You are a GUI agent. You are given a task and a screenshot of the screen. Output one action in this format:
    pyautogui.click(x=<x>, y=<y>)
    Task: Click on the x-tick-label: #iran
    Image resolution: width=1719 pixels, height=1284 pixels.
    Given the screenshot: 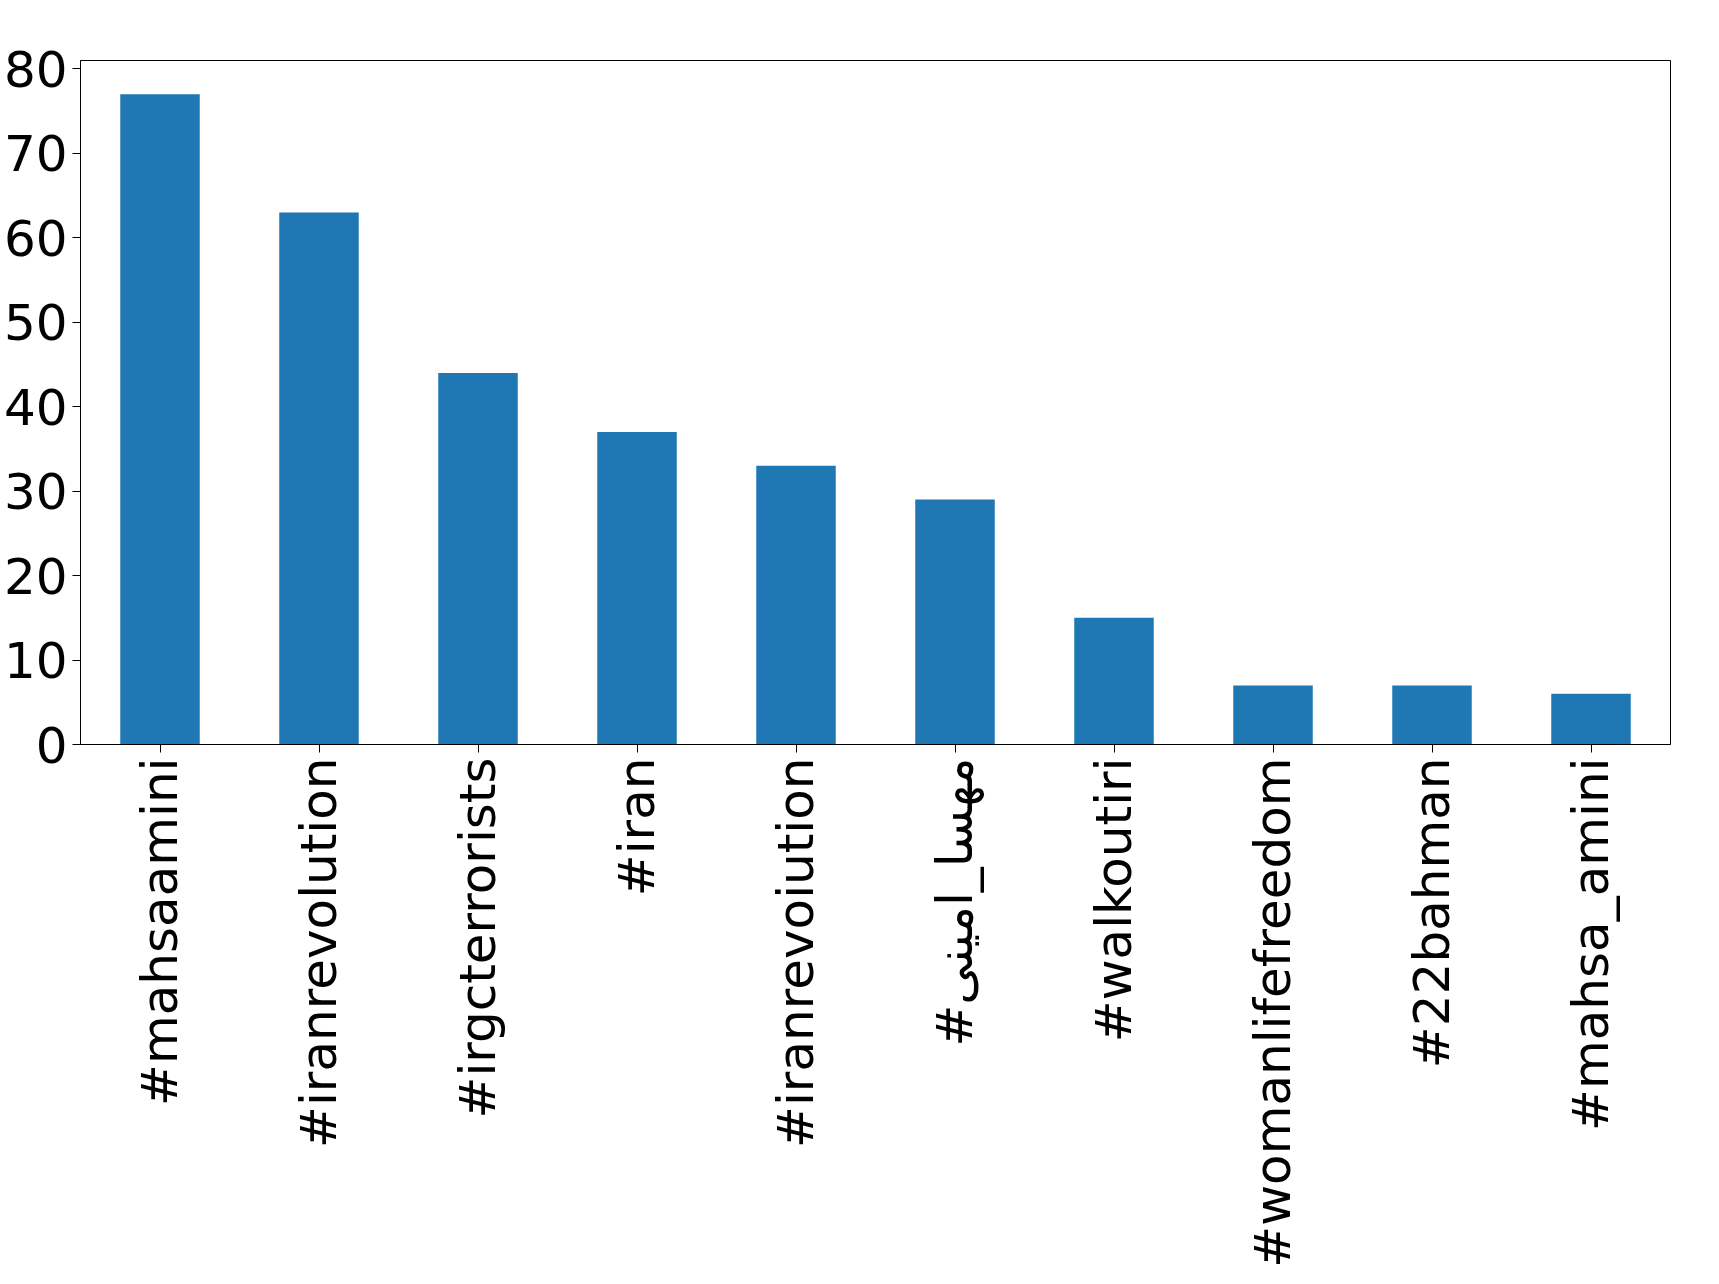 What is the action you would take?
    pyautogui.click(x=637, y=827)
    